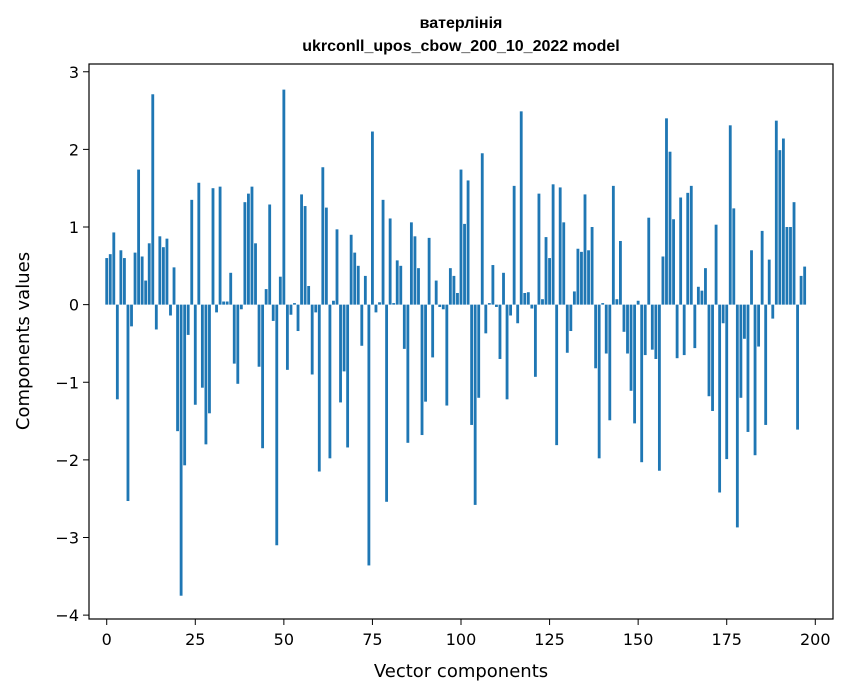  What do you see at coordinates (74, 72) in the screenshot?
I see `y-tick-label: 3` at bounding box center [74, 72].